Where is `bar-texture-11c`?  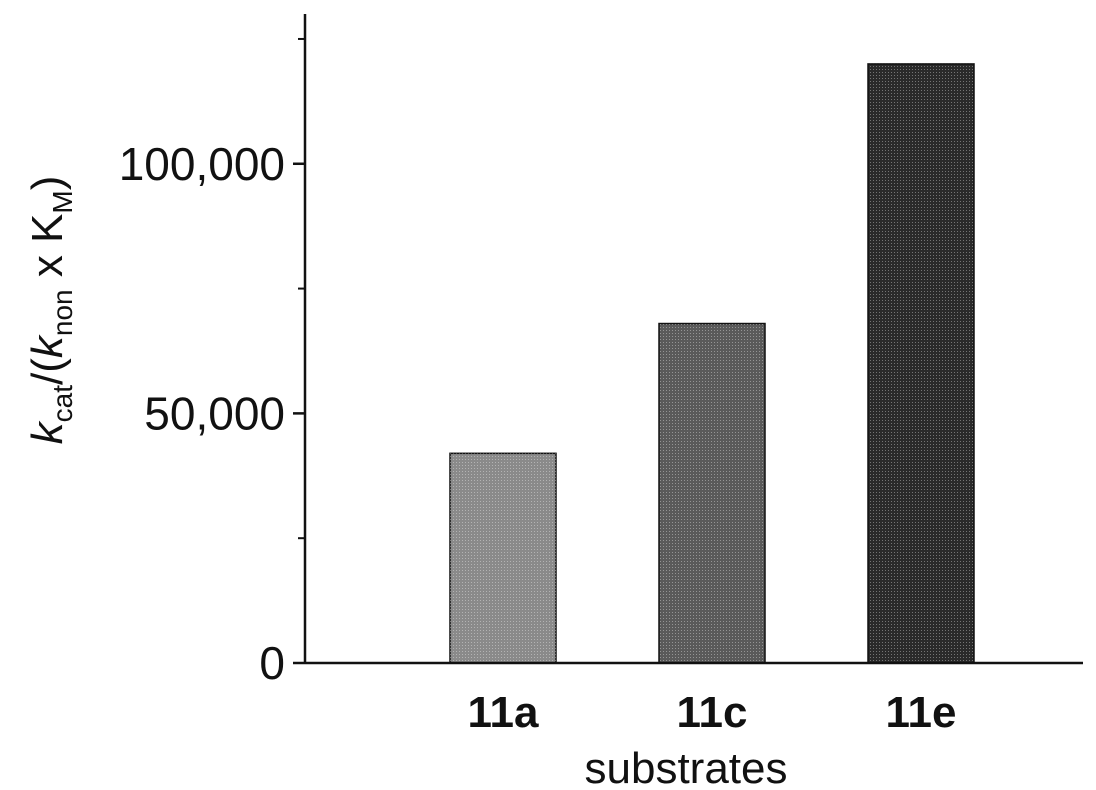 bar-texture-11c is located at coordinates (712, 493).